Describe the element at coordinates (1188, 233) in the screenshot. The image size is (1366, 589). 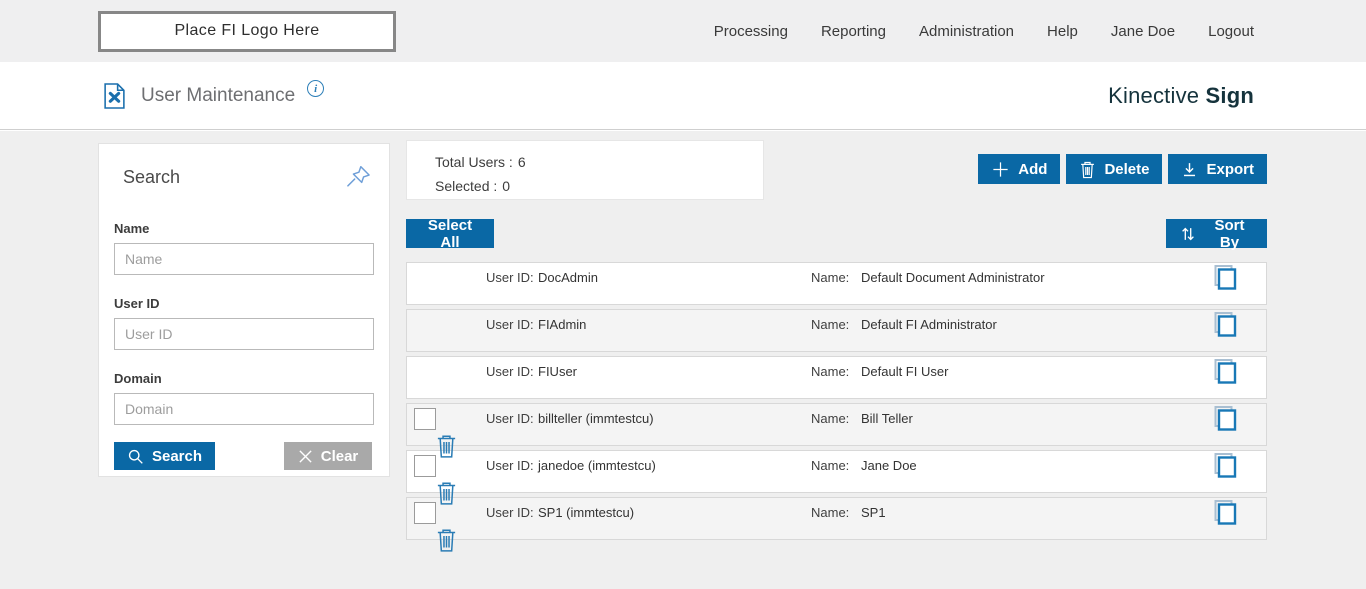
I see `sort-arrows-icon` at that location.